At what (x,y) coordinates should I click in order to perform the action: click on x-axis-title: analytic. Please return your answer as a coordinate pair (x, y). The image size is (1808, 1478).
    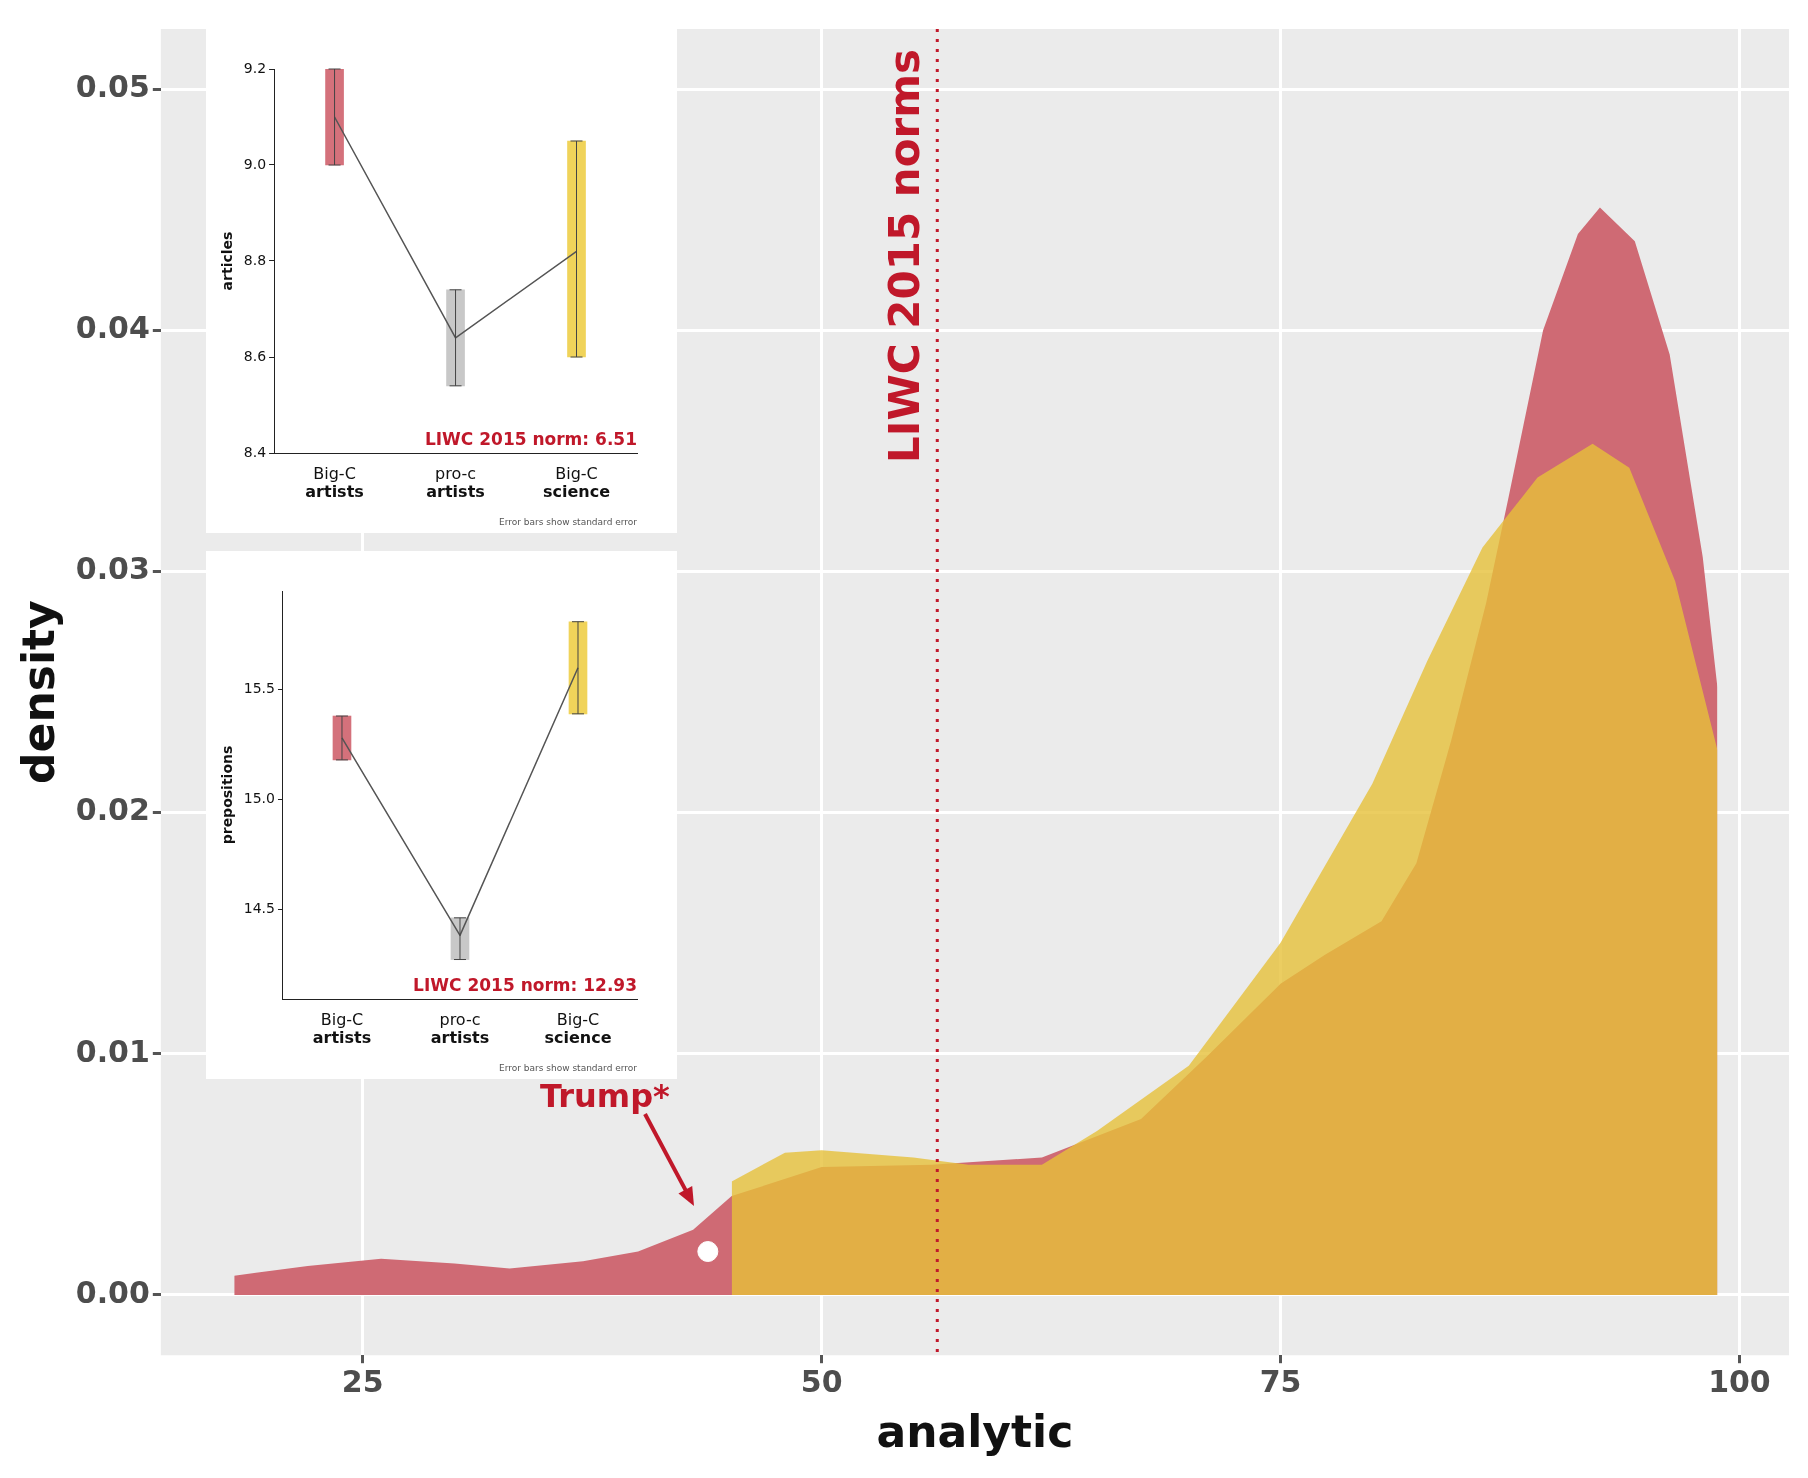
    Looking at the image, I should click on (975, 1432).